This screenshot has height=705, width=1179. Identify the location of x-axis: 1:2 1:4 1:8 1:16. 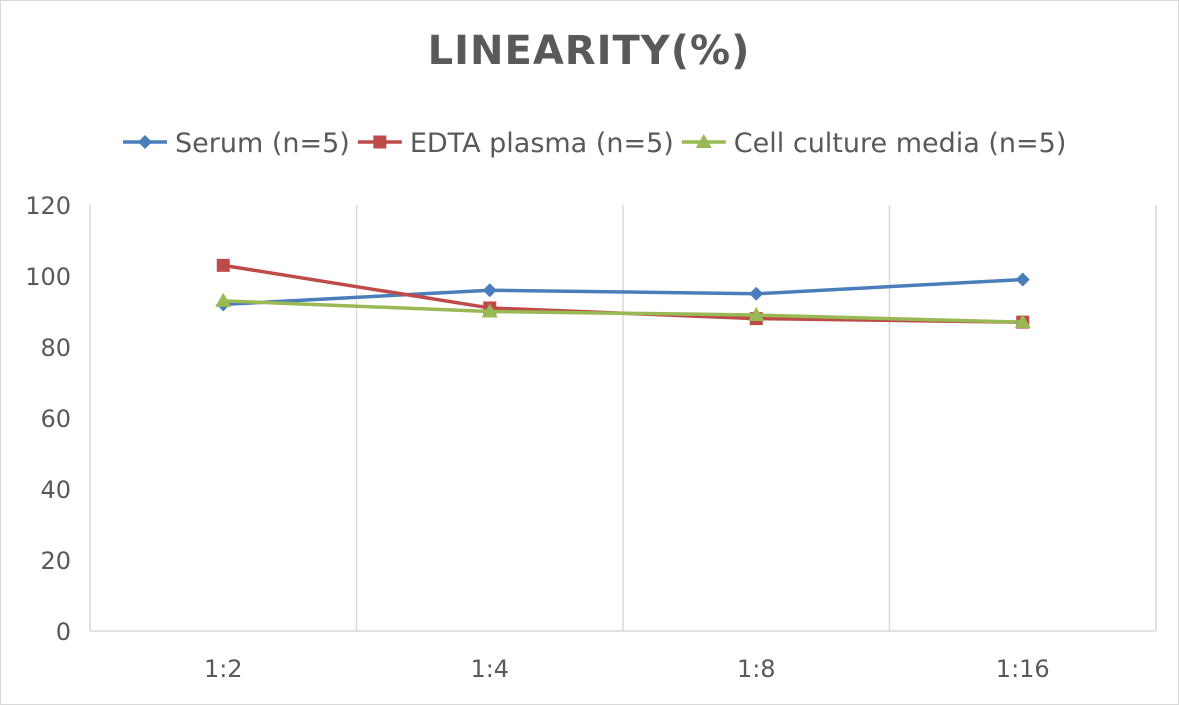
(627, 669).